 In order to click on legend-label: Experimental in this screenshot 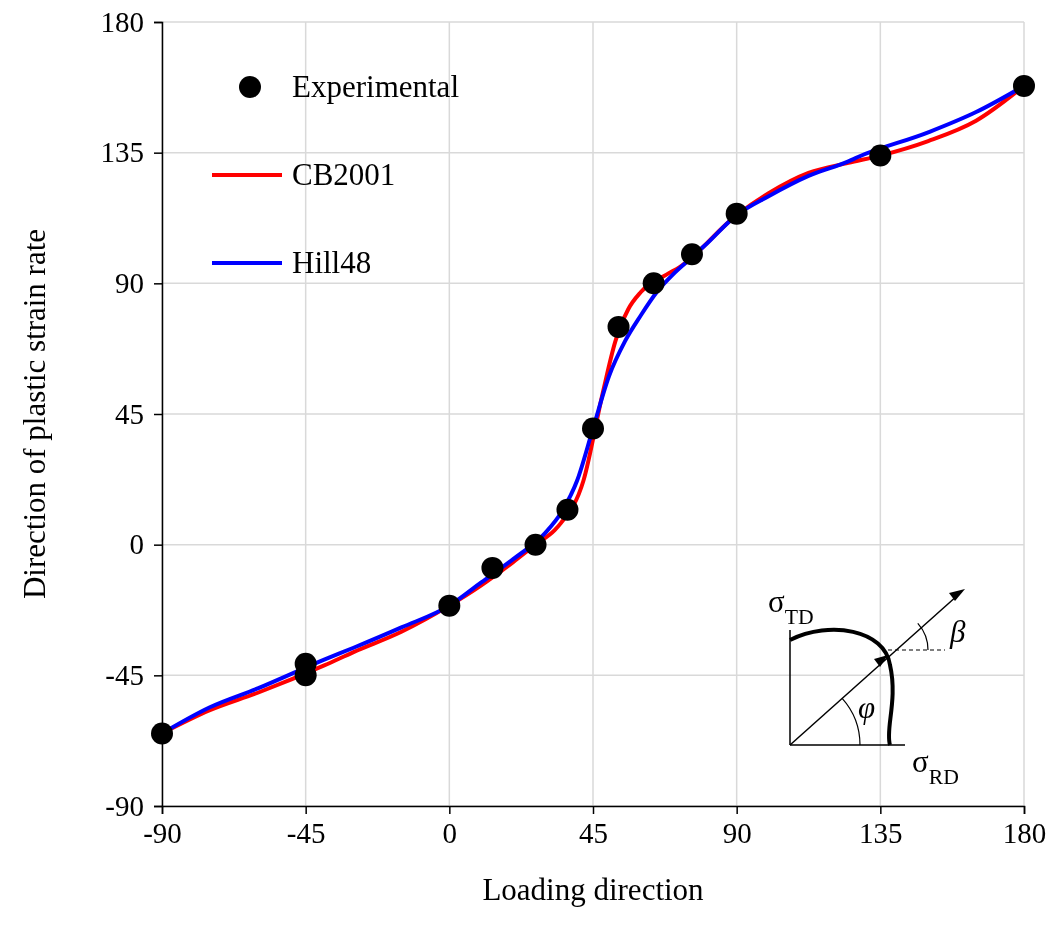, I will do `click(375, 86)`.